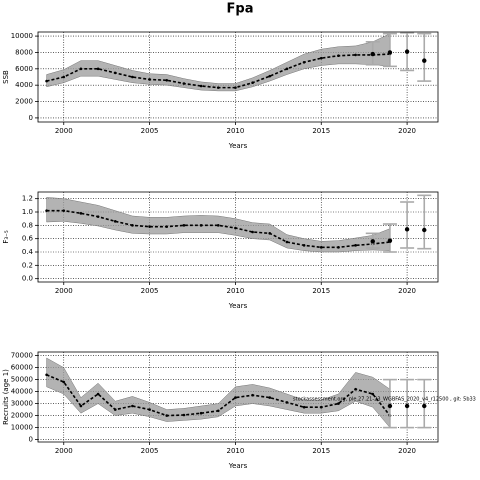 Image resolution: width=480 pixels, height=480 pixels. I want to click on confidence-band, so click(218, 62).